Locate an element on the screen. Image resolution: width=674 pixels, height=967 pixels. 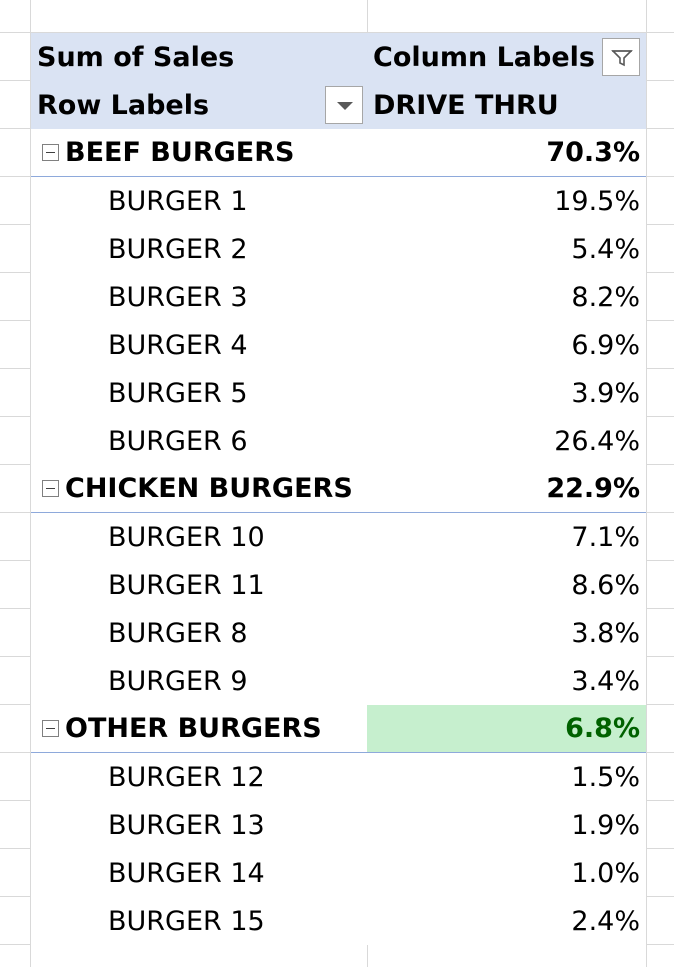
pivot-group-row: CHICKEN BURGERS 22.9% is located at coordinates (338, 489).